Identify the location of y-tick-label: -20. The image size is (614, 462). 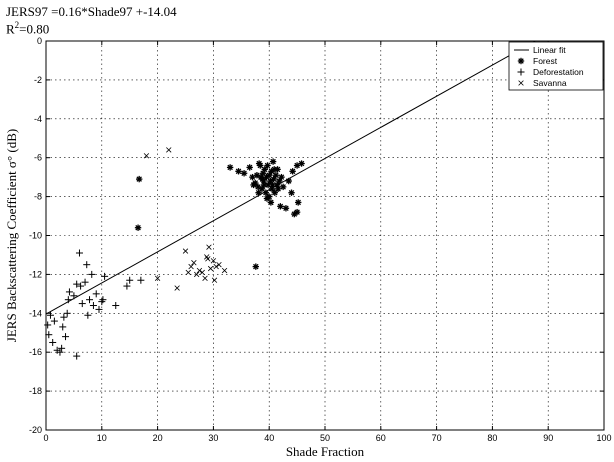
(35, 430).